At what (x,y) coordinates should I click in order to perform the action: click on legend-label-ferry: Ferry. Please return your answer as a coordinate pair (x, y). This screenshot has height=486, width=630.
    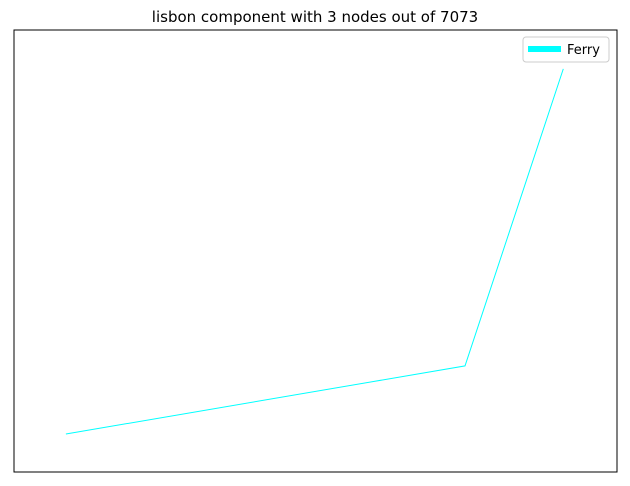
    Looking at the image, I should click on (583, 50).